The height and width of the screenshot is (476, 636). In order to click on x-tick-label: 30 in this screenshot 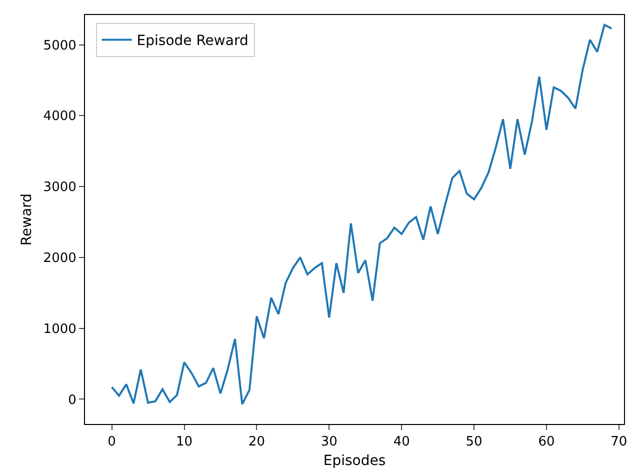, I will do `click(329, 442)`.